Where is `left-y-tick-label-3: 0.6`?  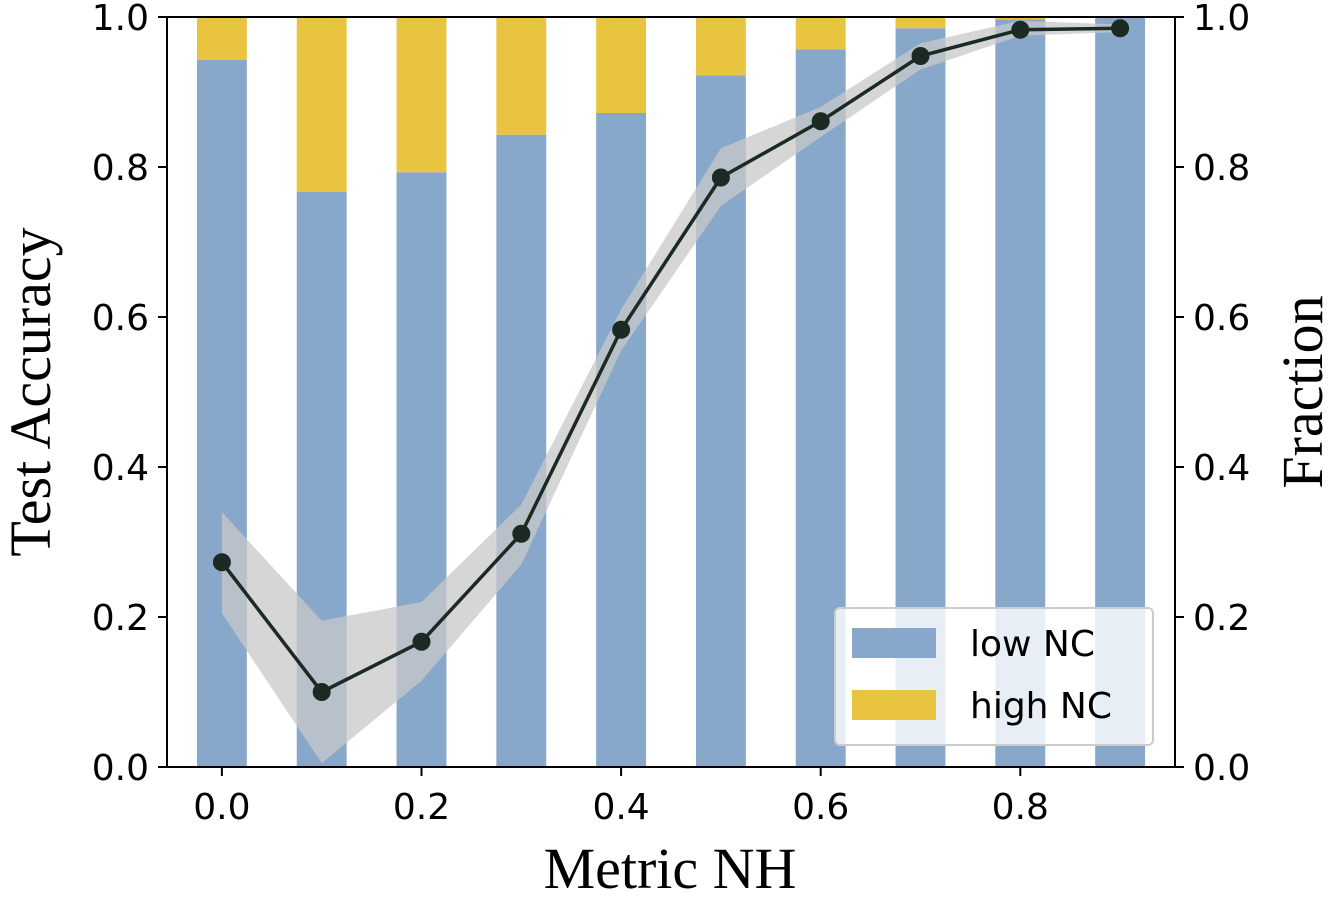 left-y-tick-label-3: 0.6 is located at coordinates (120, 318).